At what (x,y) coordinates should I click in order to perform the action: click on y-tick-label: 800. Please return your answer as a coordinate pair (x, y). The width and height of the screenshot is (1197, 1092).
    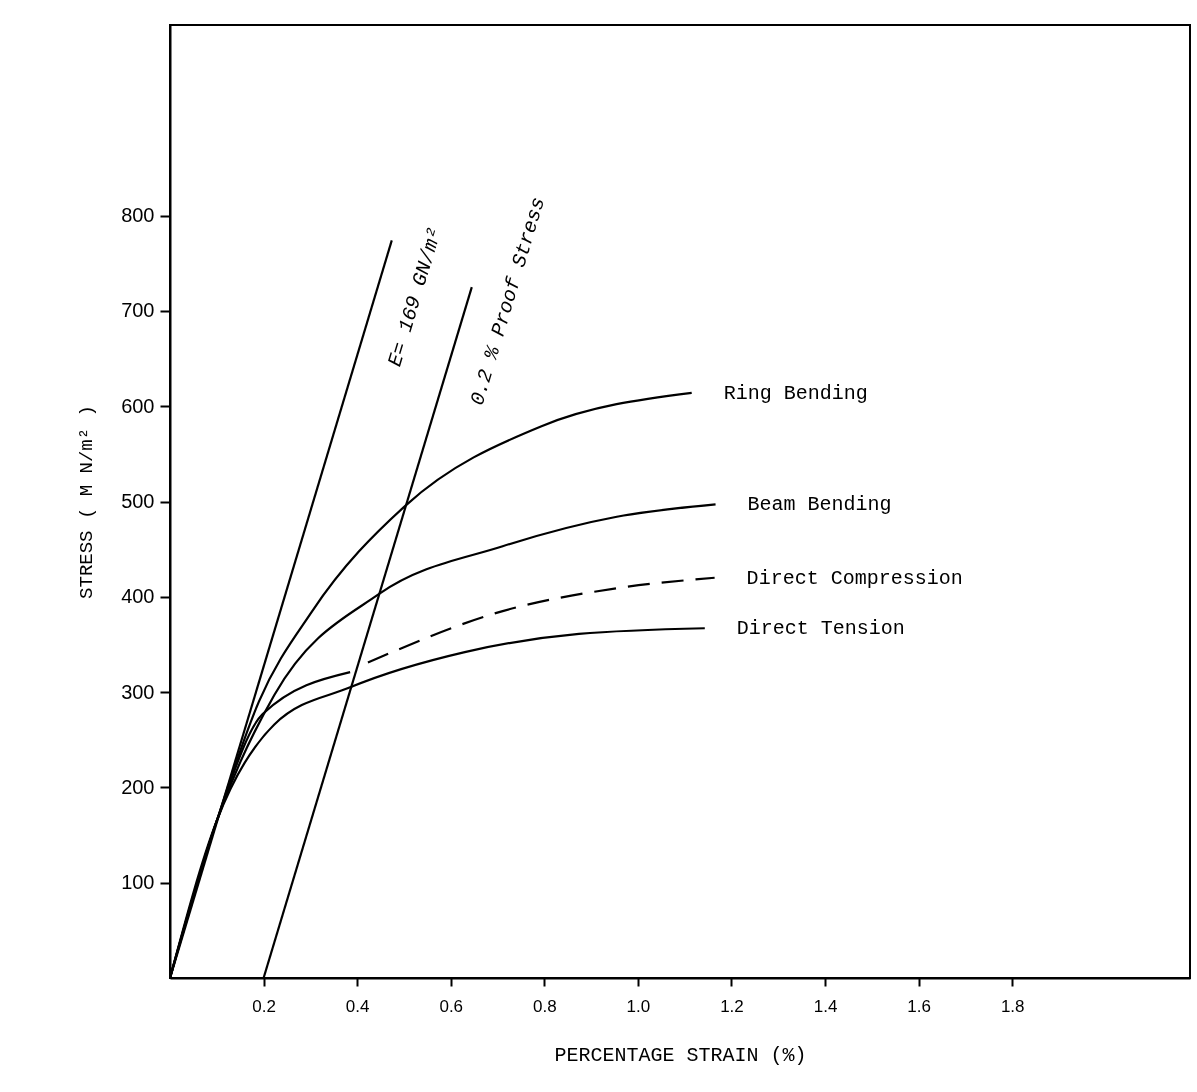
    Looking at the image, I should click on (138, 215).